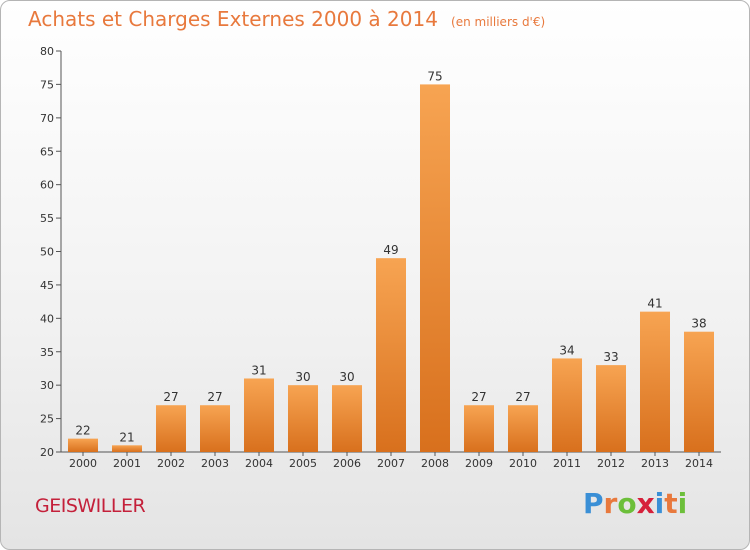 Image resolution: width=750 pixels, height=550 pixels. Describe the element at coordinates (126, 437) in the screenshot. I see `data-label-2001: 21` at that location.